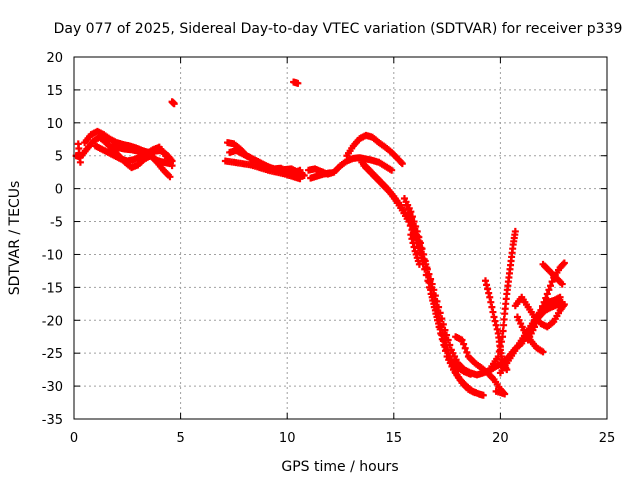 Image resolution: width=640 pixels, height=480 pixels. Describe the element at coordinates (52, 321) in the screenshot. I see `y-tick-label: -20` at that location.